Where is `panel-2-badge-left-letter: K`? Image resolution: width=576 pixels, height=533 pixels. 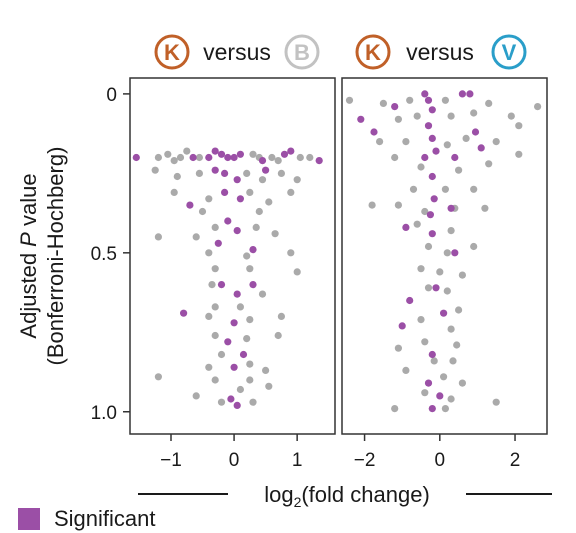 panel-2-badge-left-letter: K is located at coordinates (373, 52).